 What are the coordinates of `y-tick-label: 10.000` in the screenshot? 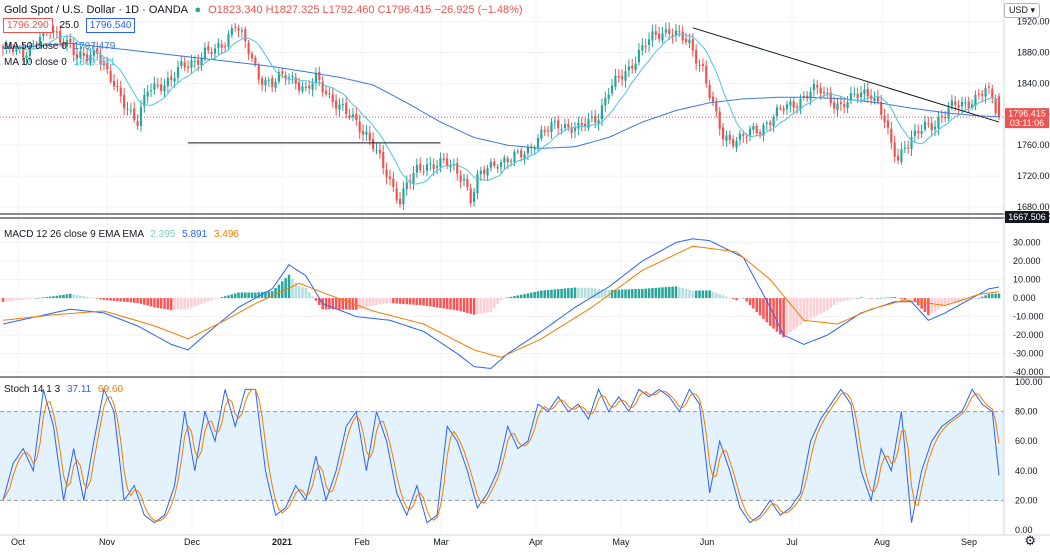 It's located at (1027, 280).